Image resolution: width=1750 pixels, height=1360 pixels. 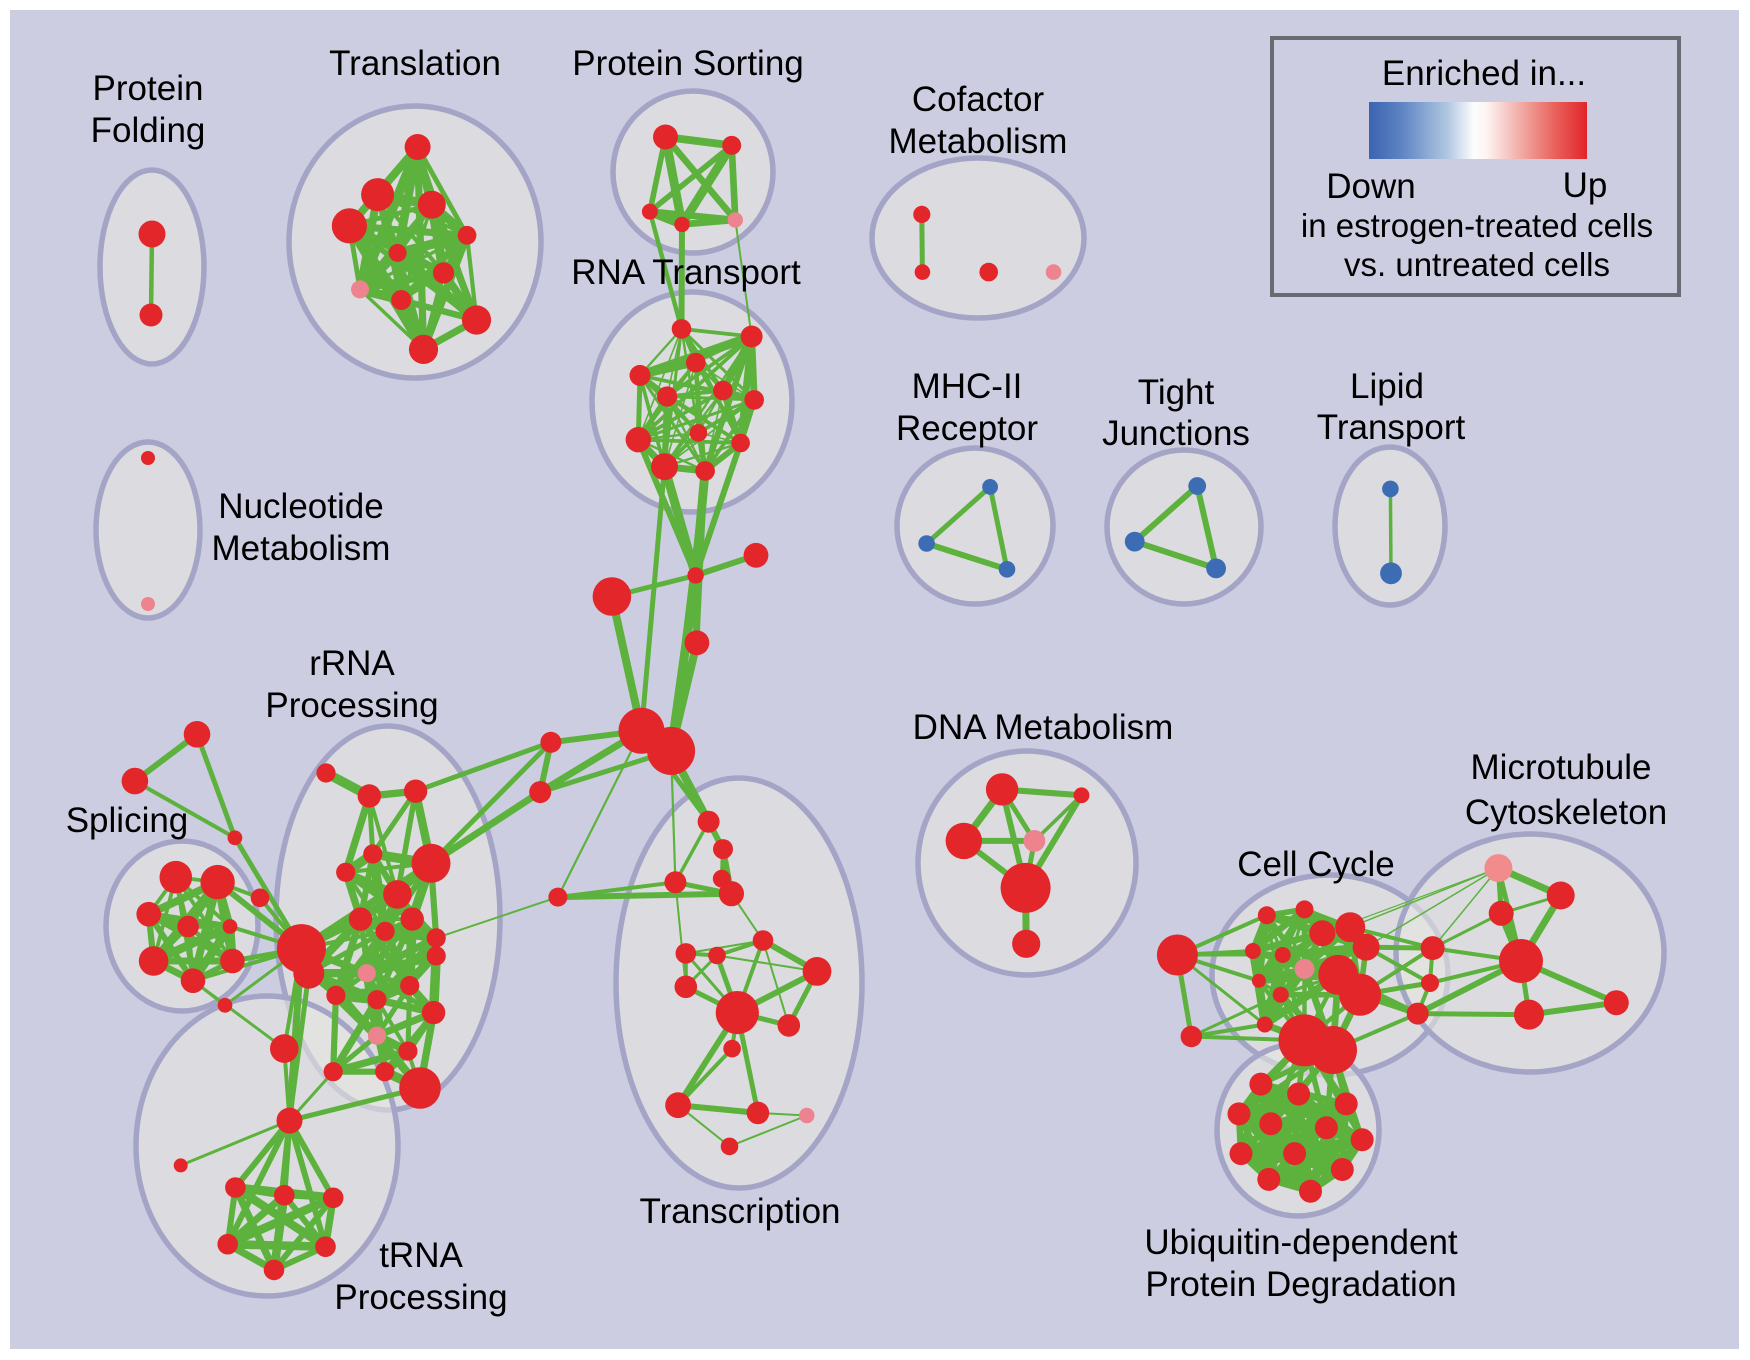 What do you see at coordinates (1387, 386) in the screenshot?
I see `svg-text: Lipid` at bounding box center [1387, 386].